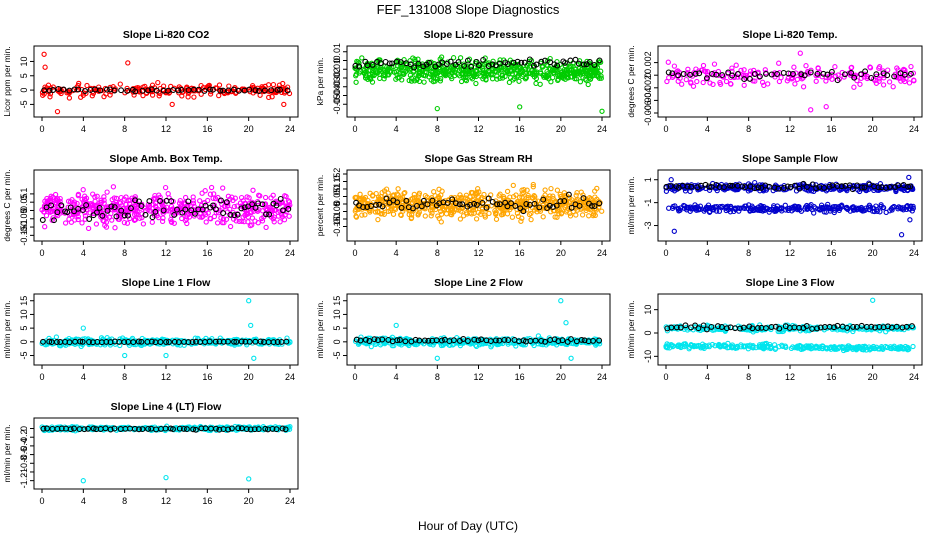 This screenshot has height=540, width=936. What do you see at coordinates (24, 341) in the screenshot?
I see `y-tick-label: 0` at bounding box center [24, 341].